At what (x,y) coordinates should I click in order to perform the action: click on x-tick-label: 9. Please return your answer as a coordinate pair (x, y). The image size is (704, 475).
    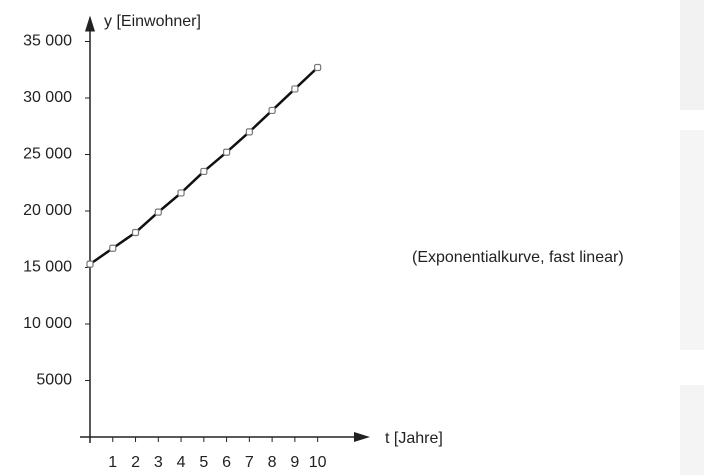
    Looking at the image, I should click on (294, 462).